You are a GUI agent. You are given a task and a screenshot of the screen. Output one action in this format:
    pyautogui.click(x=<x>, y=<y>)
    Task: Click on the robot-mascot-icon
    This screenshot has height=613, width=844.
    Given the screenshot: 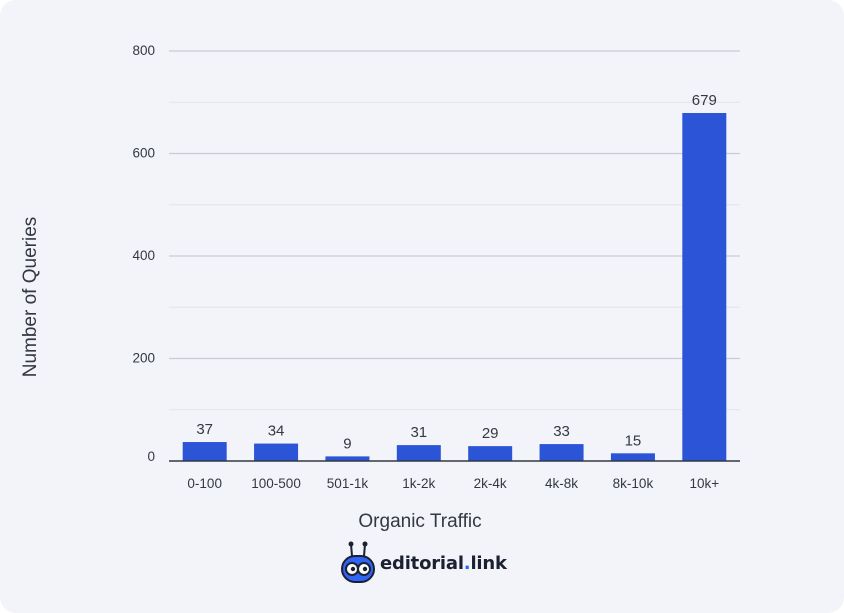 What is the action you would take?
    pyautogui.click(x=358, y=562)
    